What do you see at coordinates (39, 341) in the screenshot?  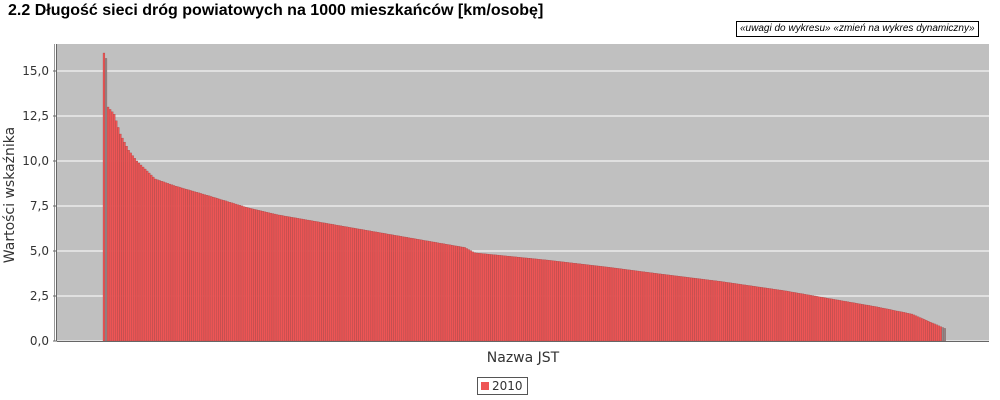 I see `y-tick-label: 0,0` at bounding box center [39, 341].